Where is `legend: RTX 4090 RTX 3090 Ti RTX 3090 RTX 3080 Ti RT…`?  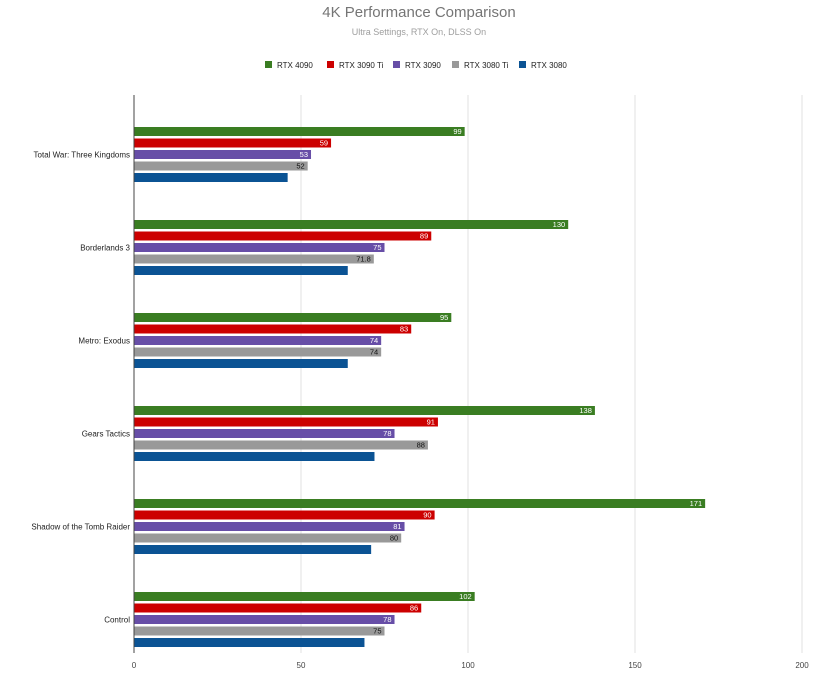
legend: RTX 4090 RTX 3090 Ti RTX 3090 RTX 3080 Ti RT… is located at coordinates (416, 65).